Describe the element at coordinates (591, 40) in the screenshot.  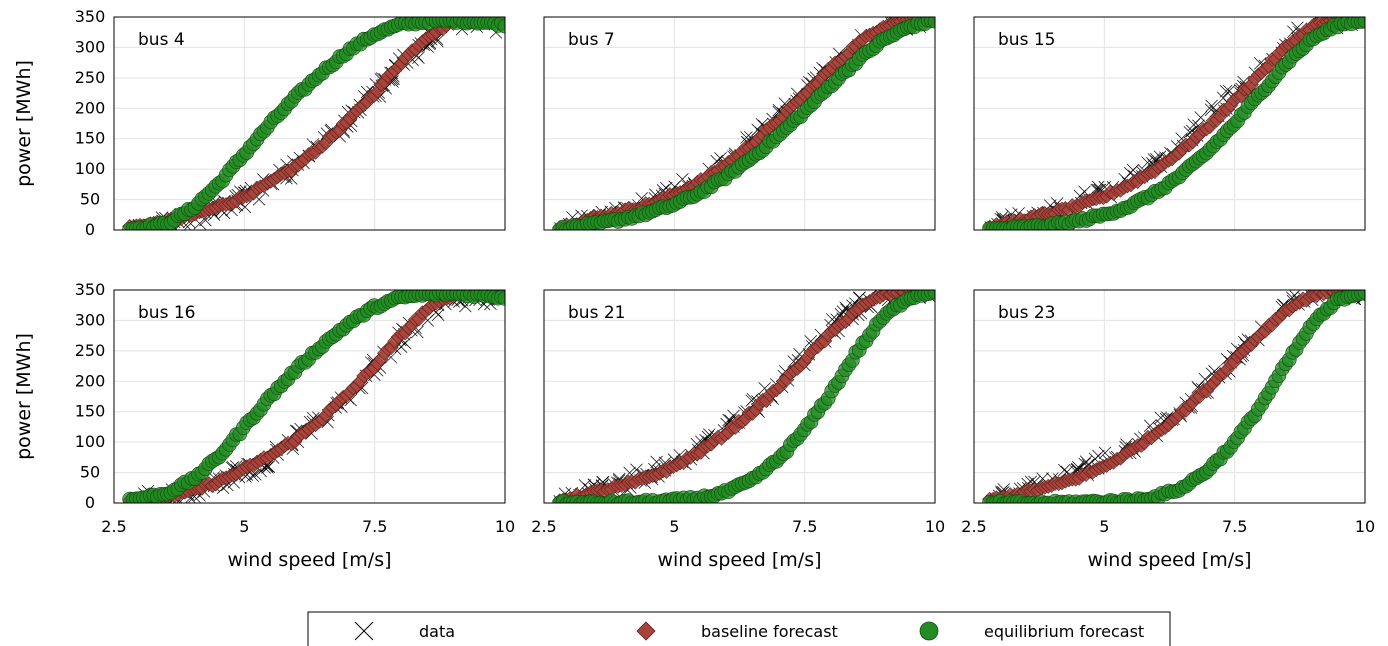
I see `panel-label: bus 7` at that location.